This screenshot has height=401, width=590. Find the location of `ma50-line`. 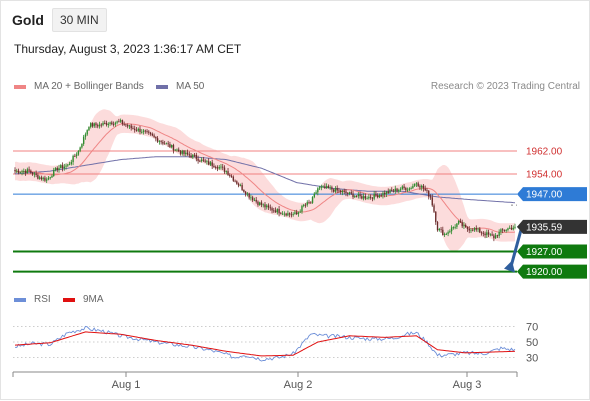

ma50-line is located at coordinates (265, 180).